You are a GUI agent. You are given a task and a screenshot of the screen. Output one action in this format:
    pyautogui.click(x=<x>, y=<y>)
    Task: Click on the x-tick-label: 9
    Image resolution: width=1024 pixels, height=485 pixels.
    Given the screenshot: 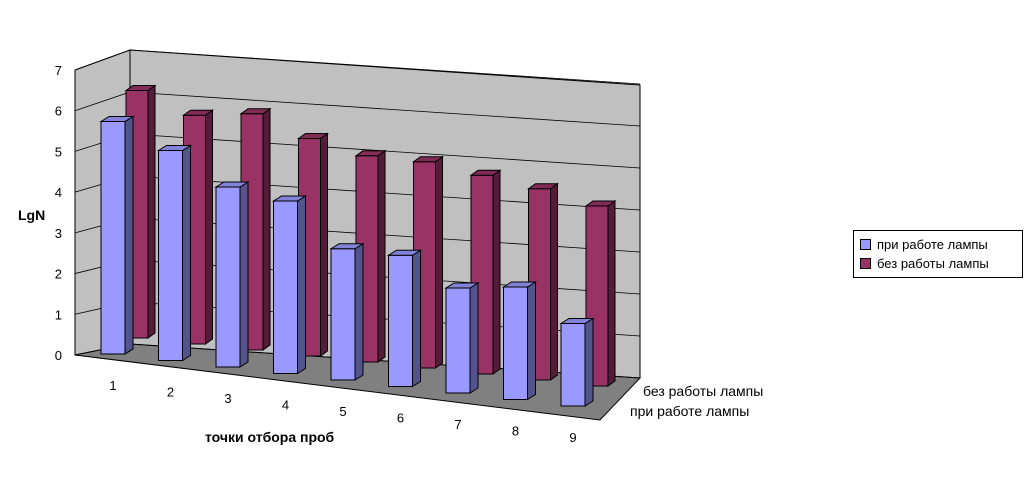 What is the action you would take?
    pyautogui.click(x=572, y=437)
    